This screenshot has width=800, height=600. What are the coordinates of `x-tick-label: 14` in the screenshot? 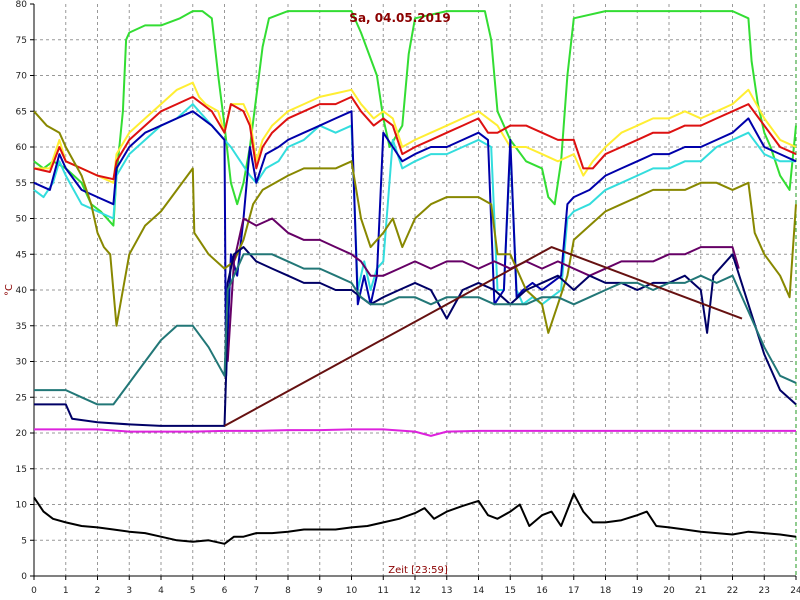 It's located at (479, 591).